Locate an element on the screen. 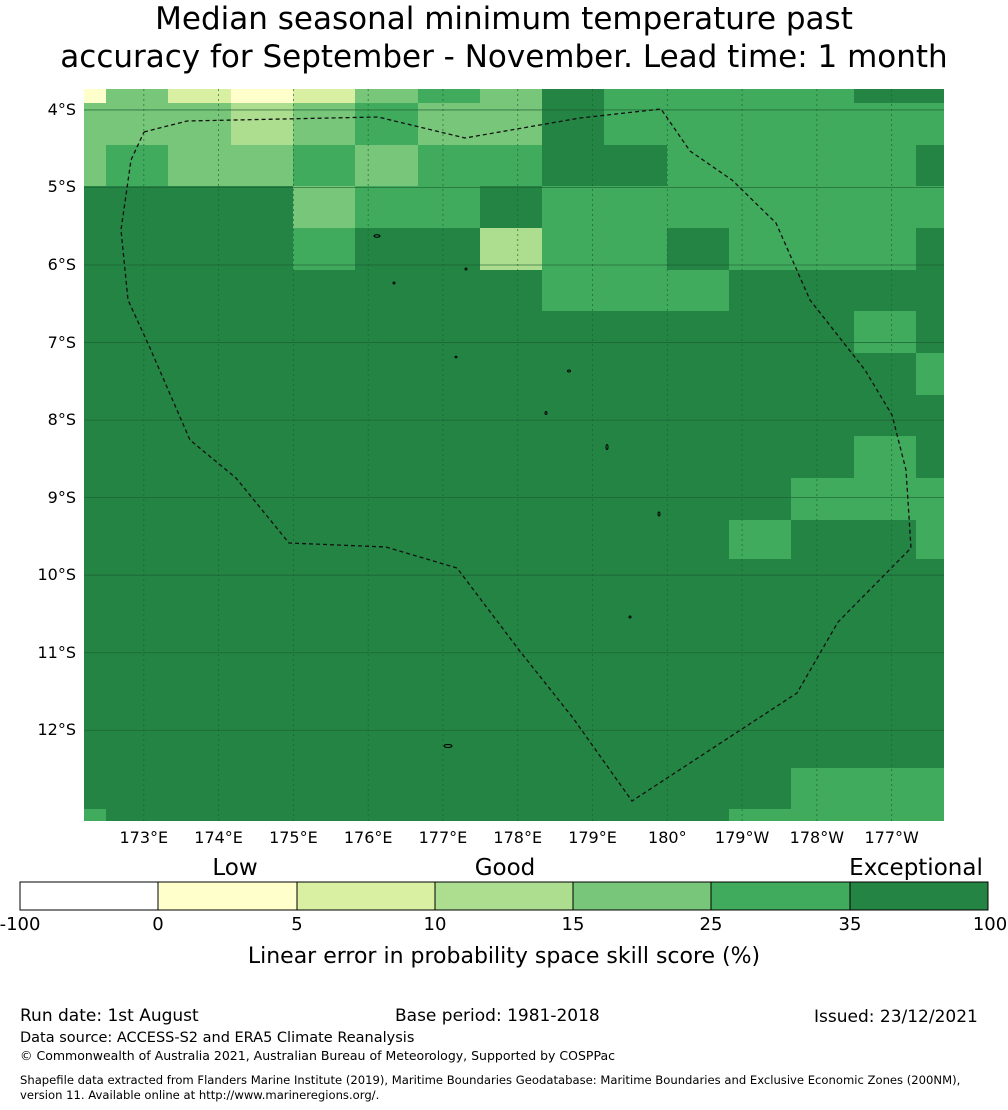  latitude-label: 10°S is located at coordinates (56, 575).